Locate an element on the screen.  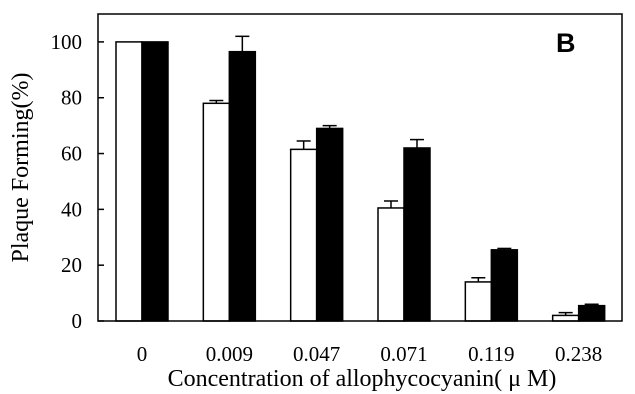
x-tick-label: 0 is located at coordinates (142, 354).